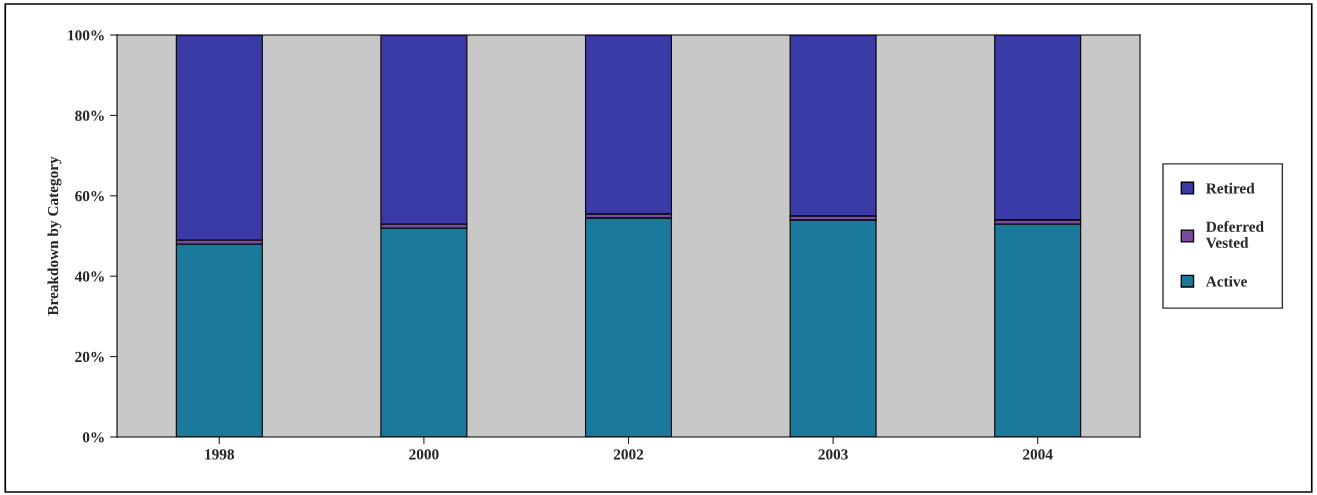  I want to click on x-tick-label: 2003, so click(833, 454).